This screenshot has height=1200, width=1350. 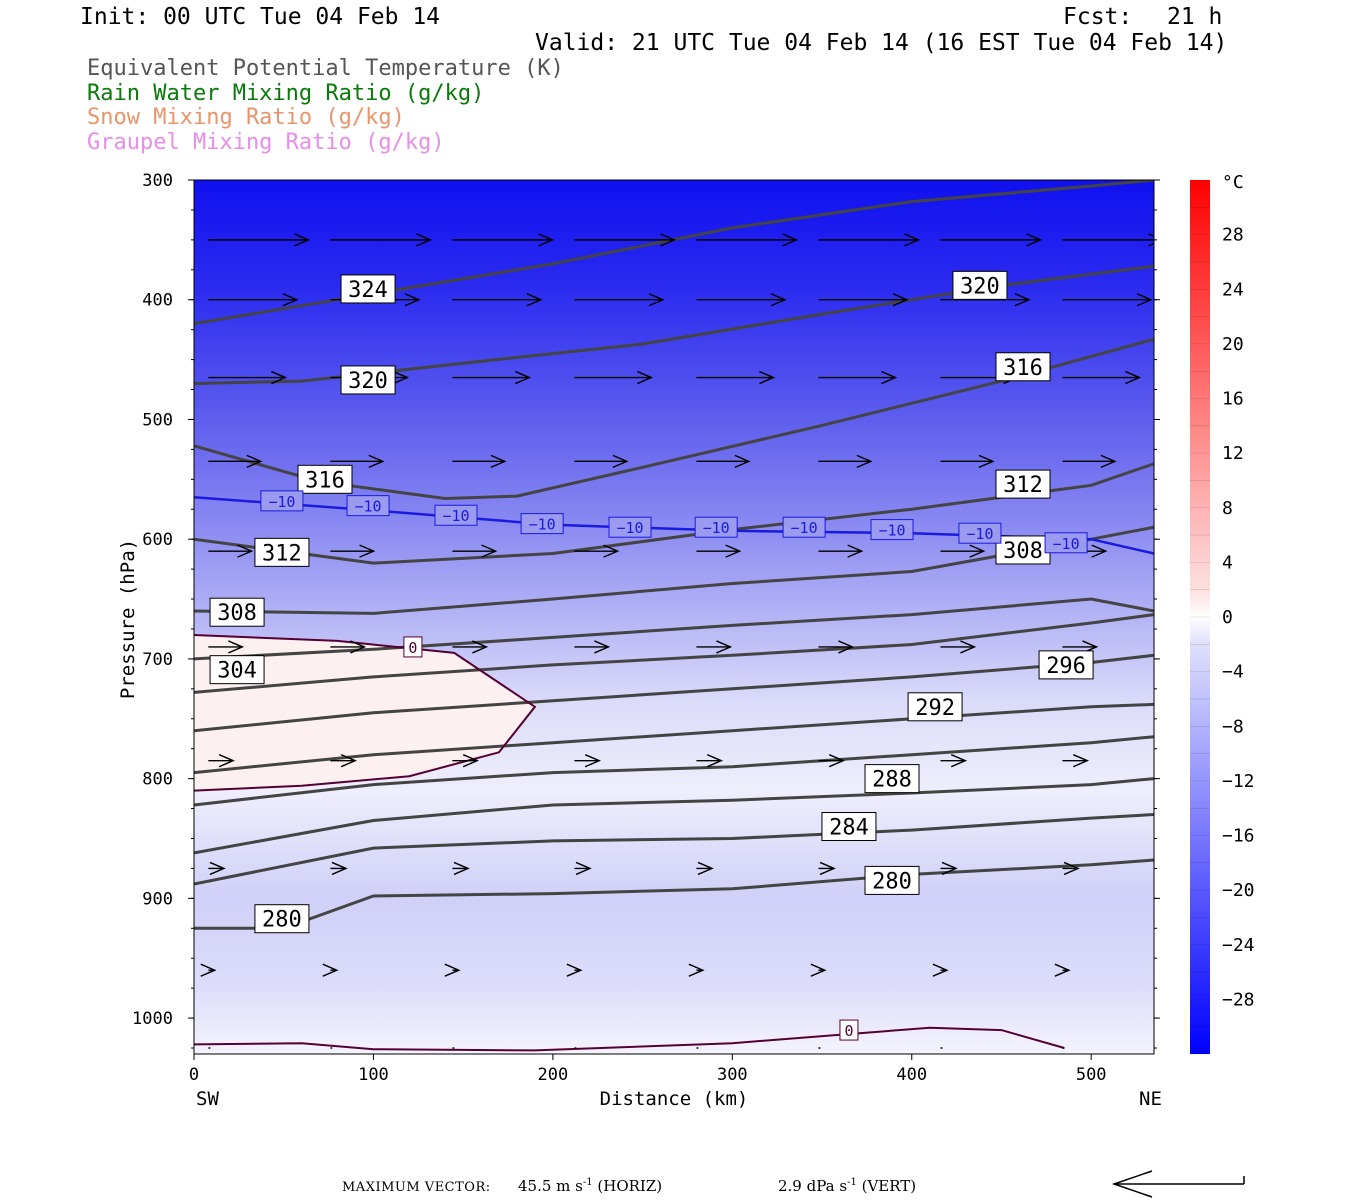 What do you see at coordinates (849, 827) in the screenshot?
I see `theta-e-label: 284` at bounding box center [849, 827].